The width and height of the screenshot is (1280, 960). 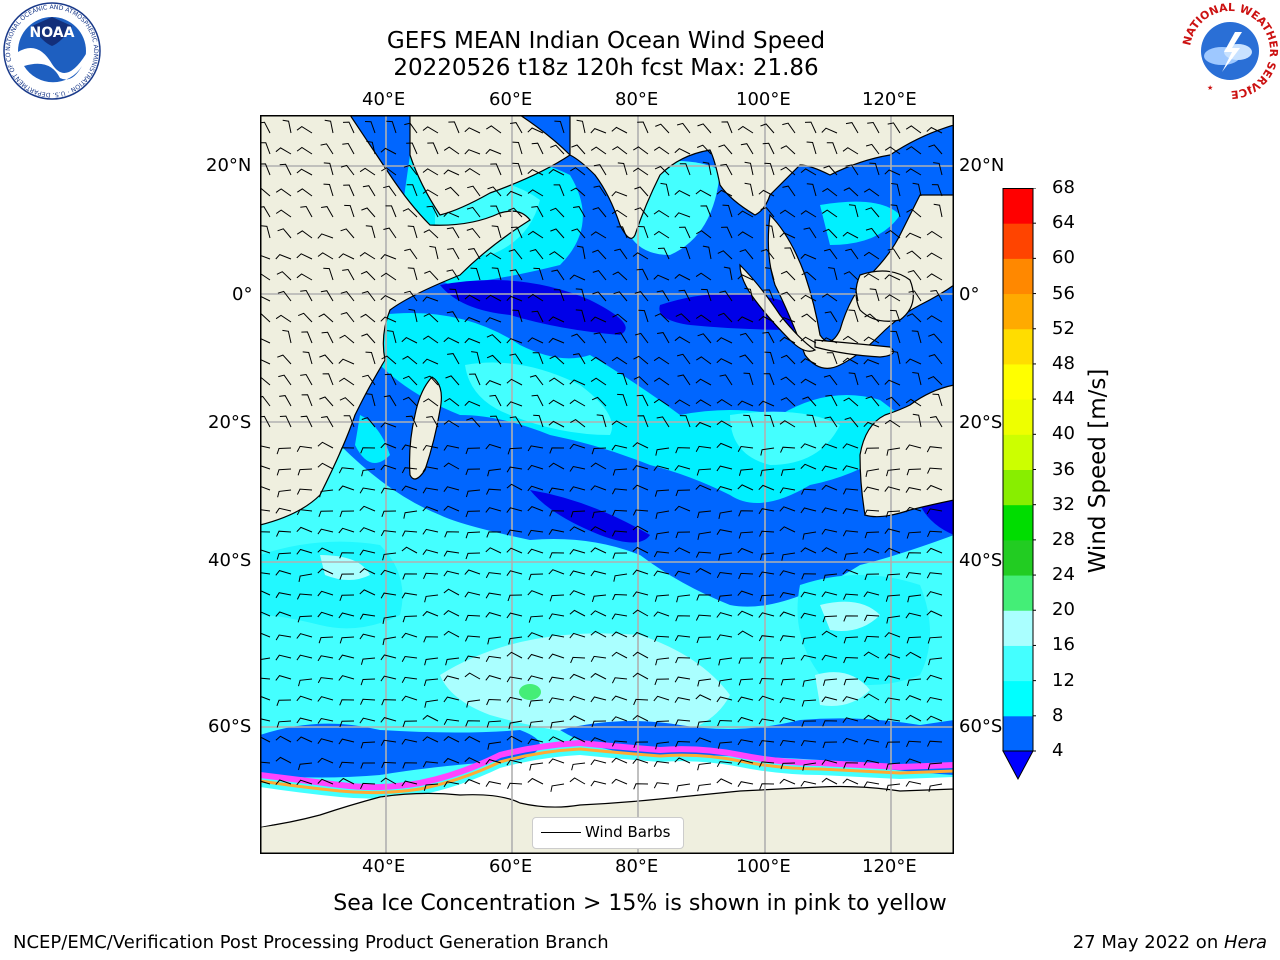 What do you see at coordinates (1058, 750) in the screenshot?
I see `colorbar-tick-label: 4` at bounding box center [1058, 750].